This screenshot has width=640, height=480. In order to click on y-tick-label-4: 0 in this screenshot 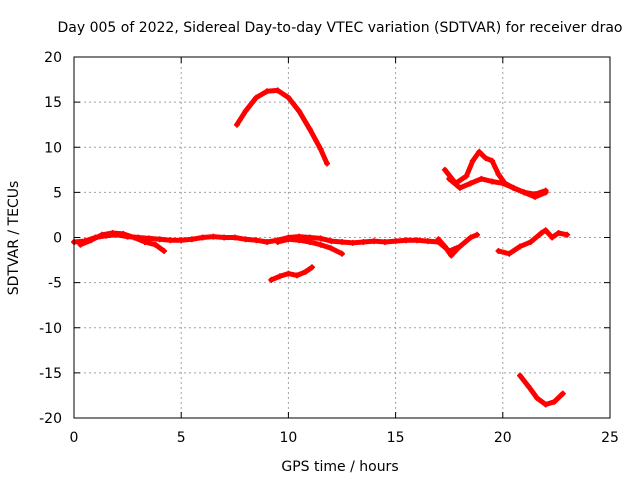, I will do `click(57, 239)`.